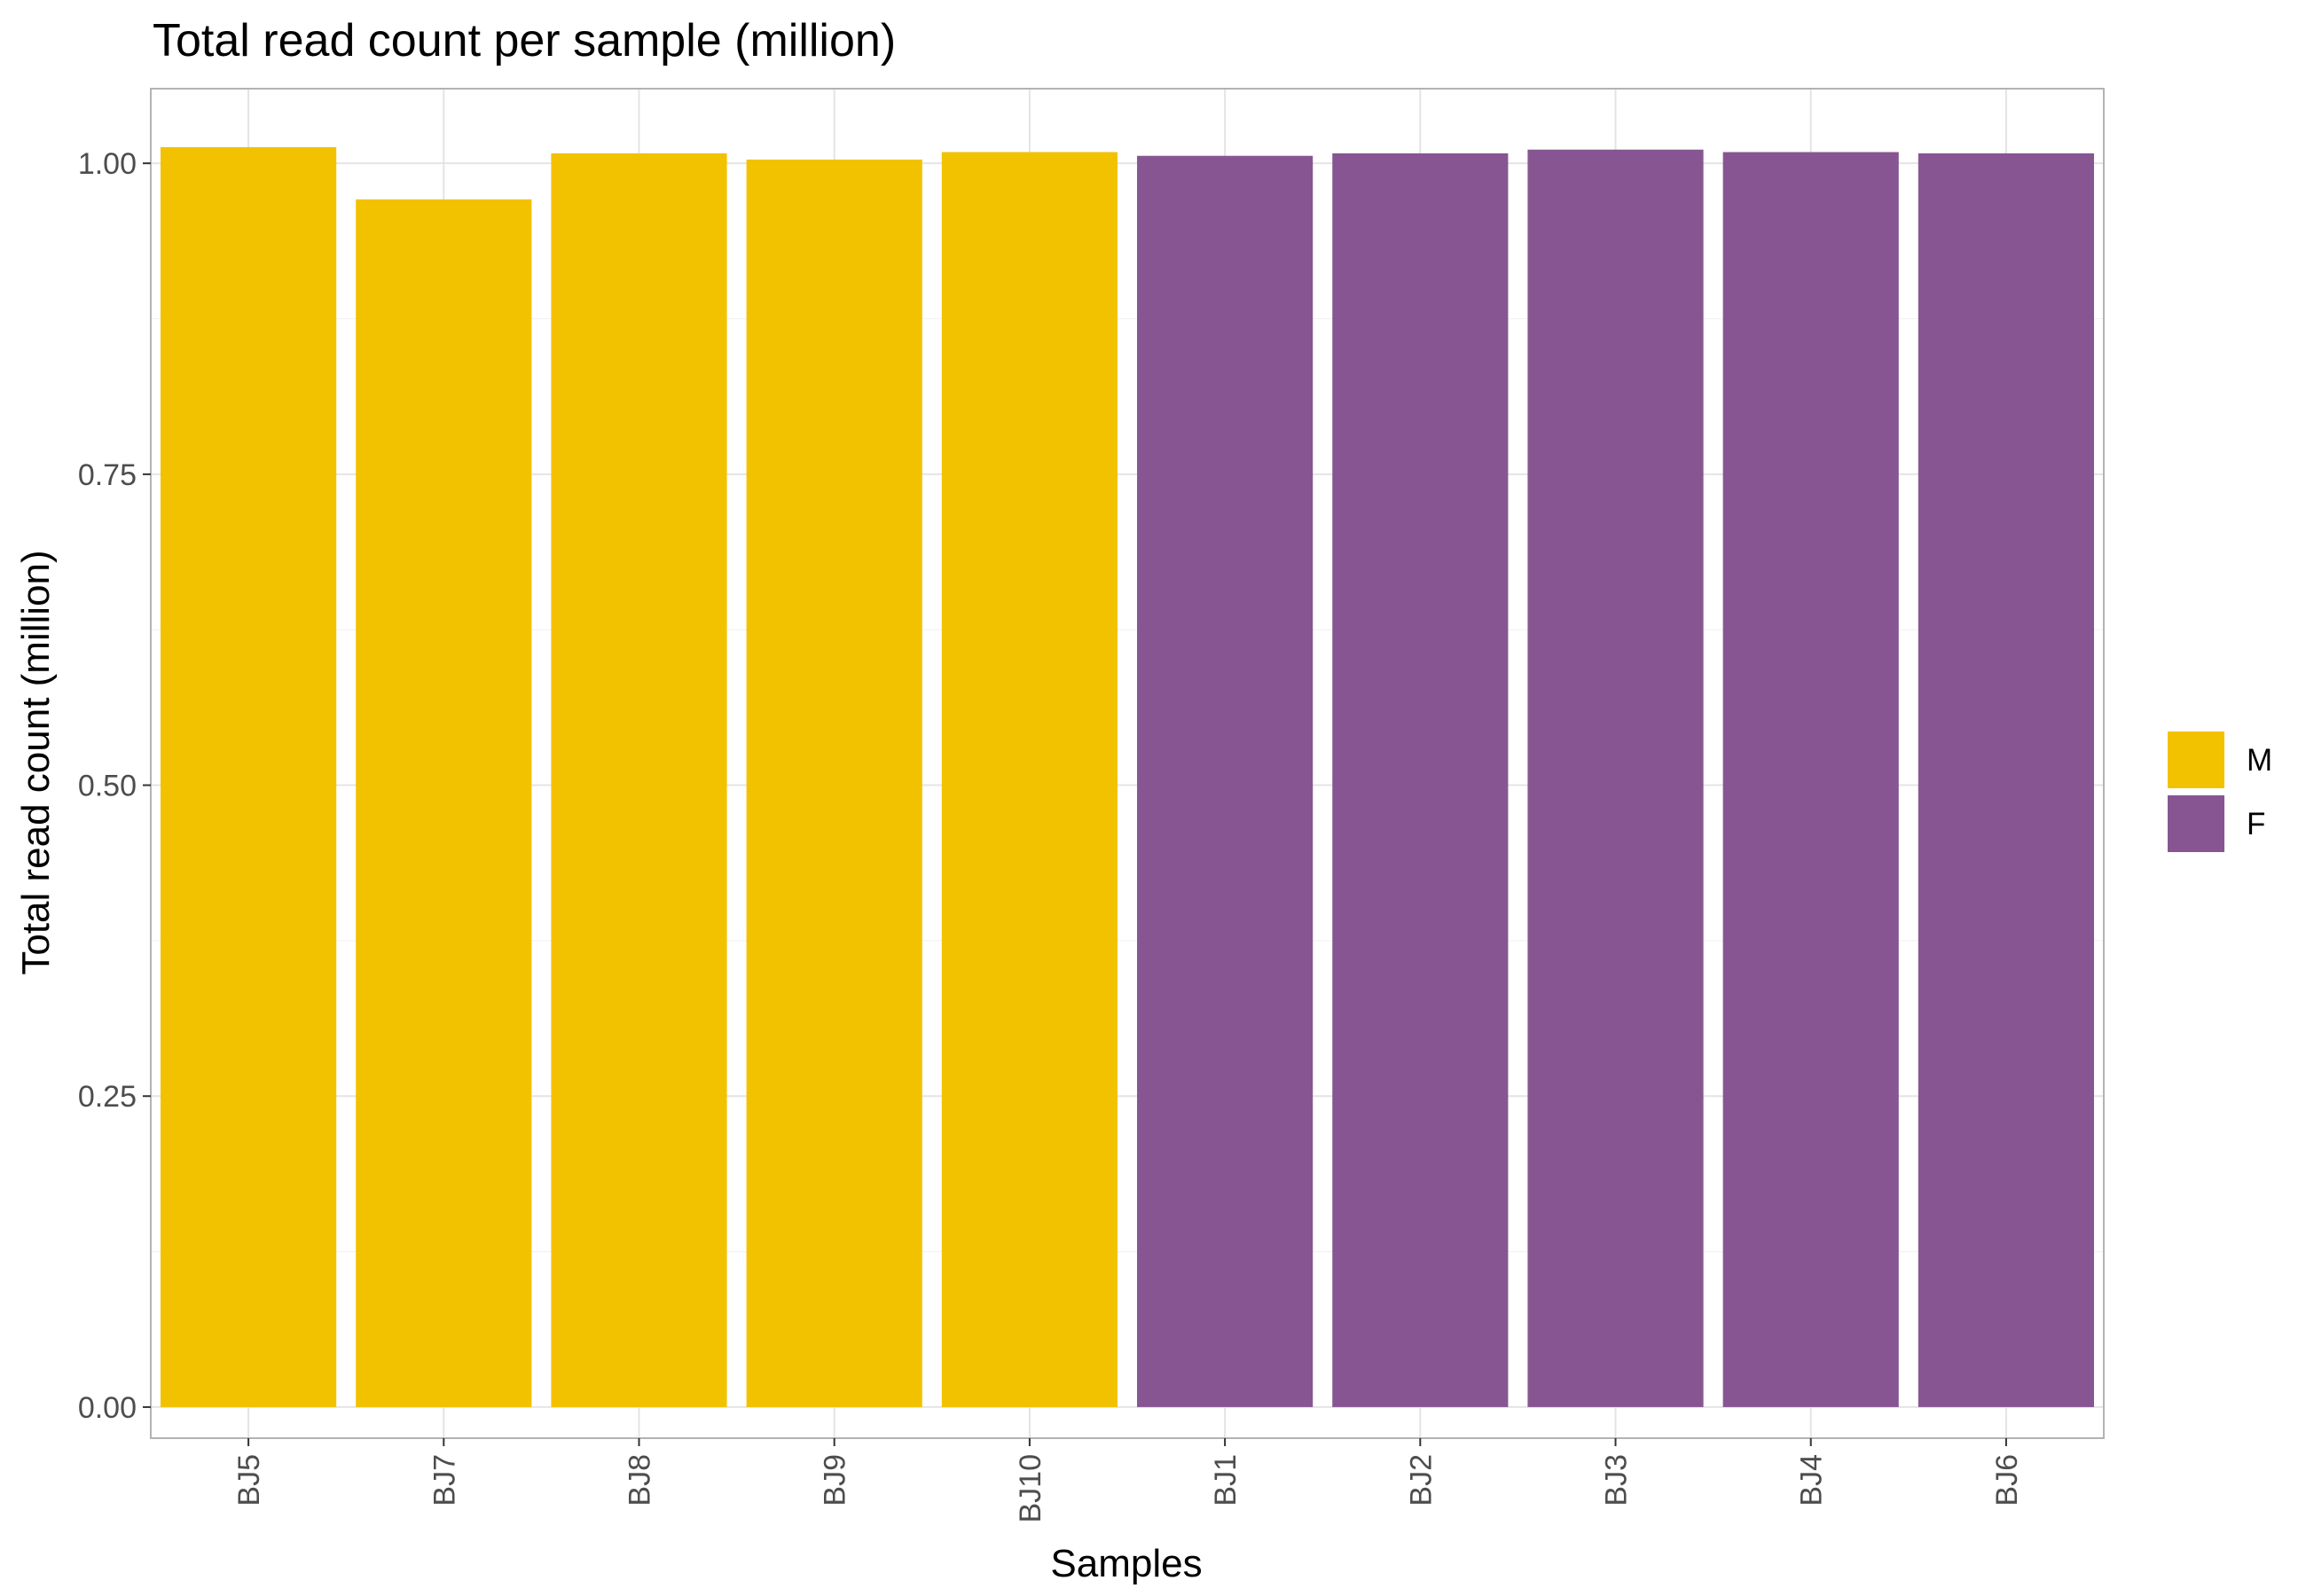 This screenshot has height=1596, width=2306. Describe the element at coordinates (1810, 780) in the screenshot. I see `bar-bj4` at that location.